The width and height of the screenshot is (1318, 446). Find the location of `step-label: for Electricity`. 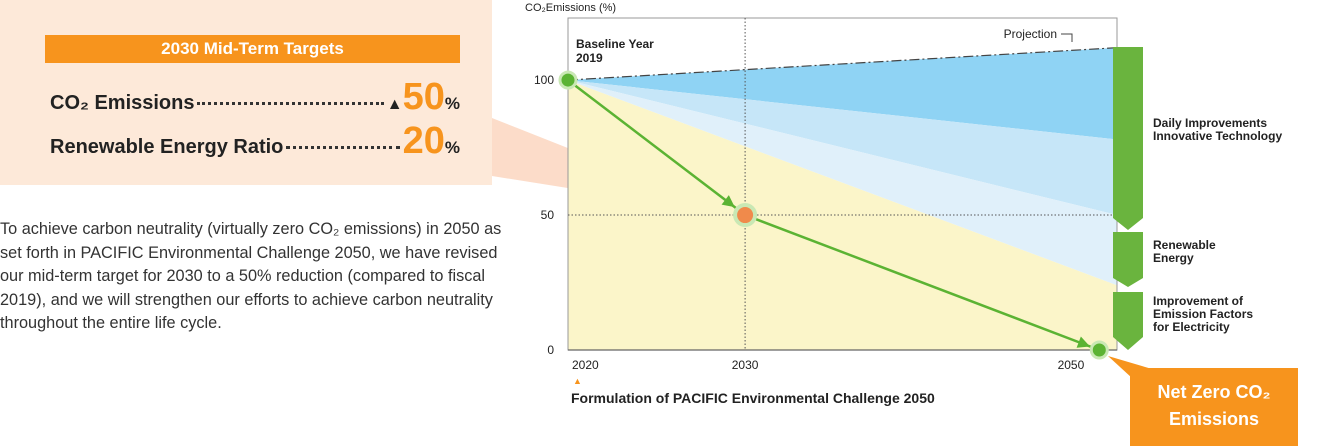

step-label: for Electricity is located at coordinates (1191, 327).